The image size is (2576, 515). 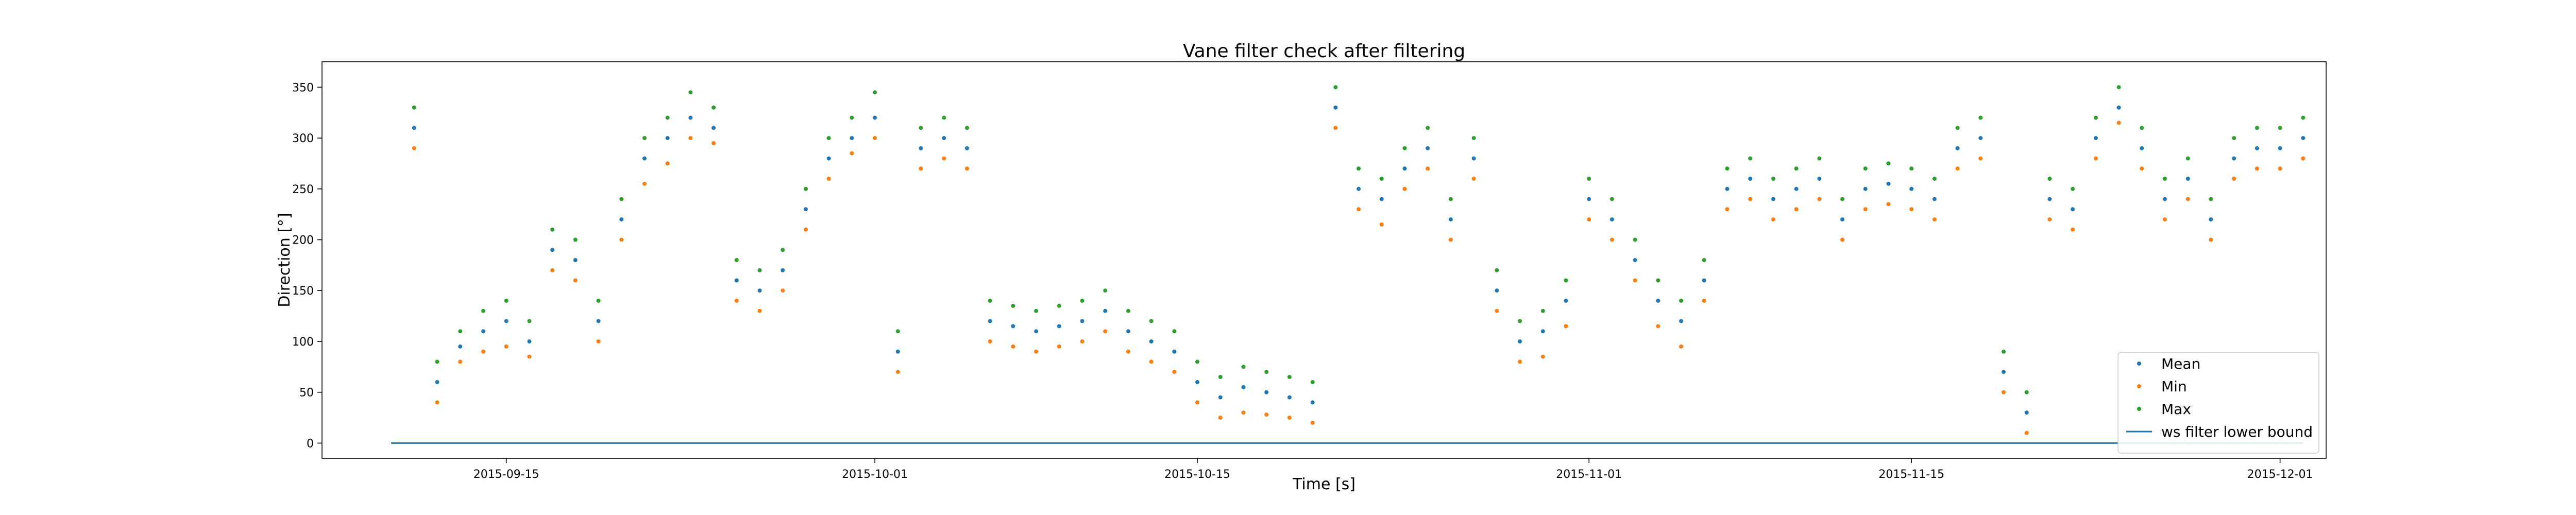 I want to click on y-tick-label: 100, so click(x=303, y=342).